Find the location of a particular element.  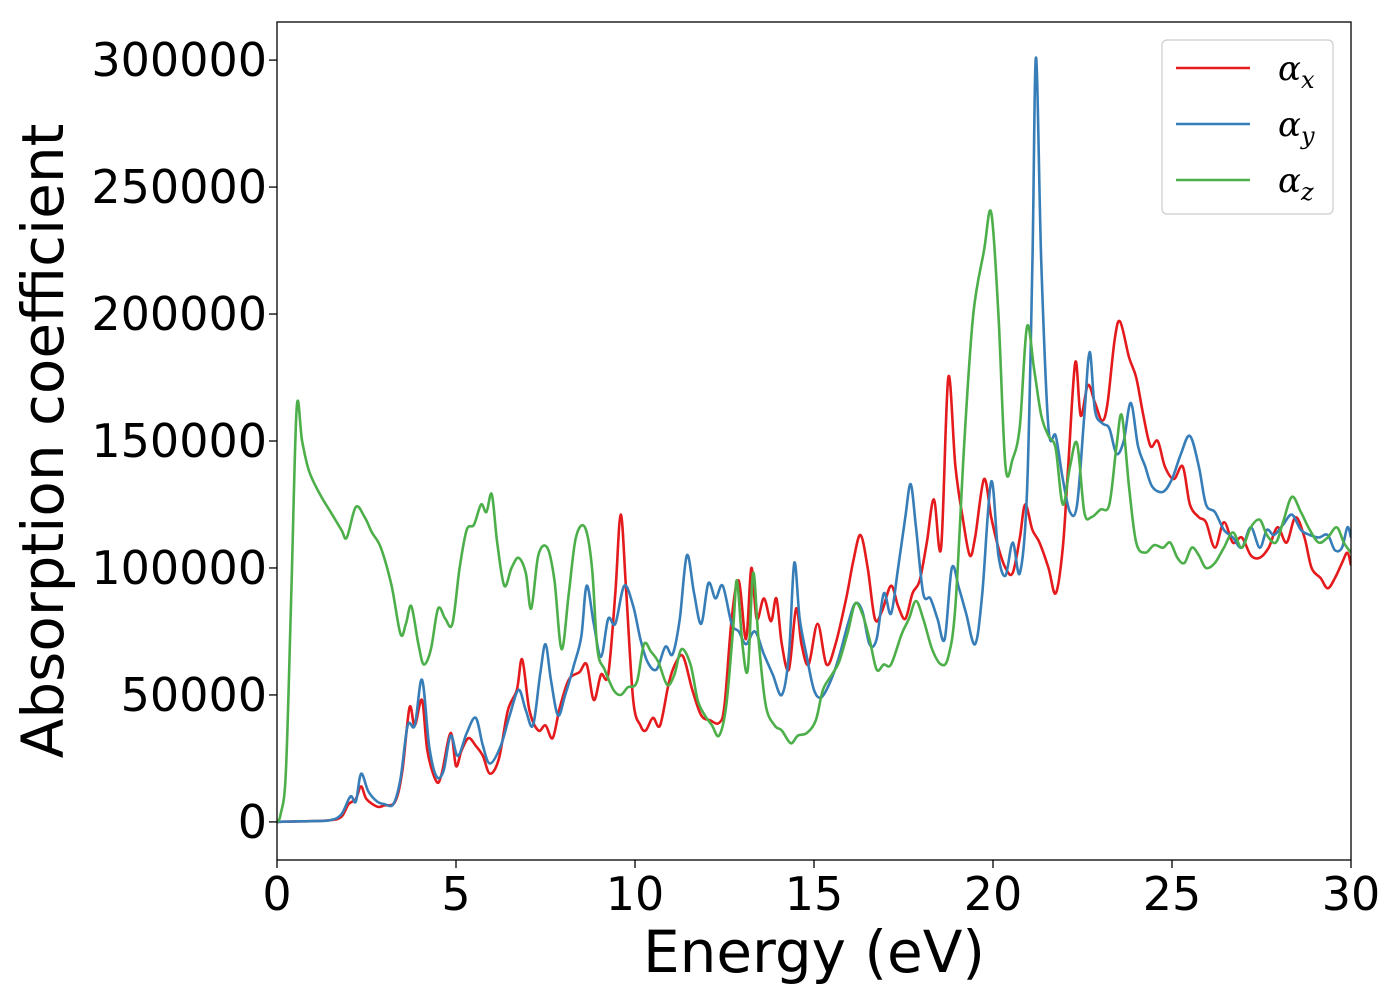

x-tick-label: 30 is located at coordinates (1351, 894).